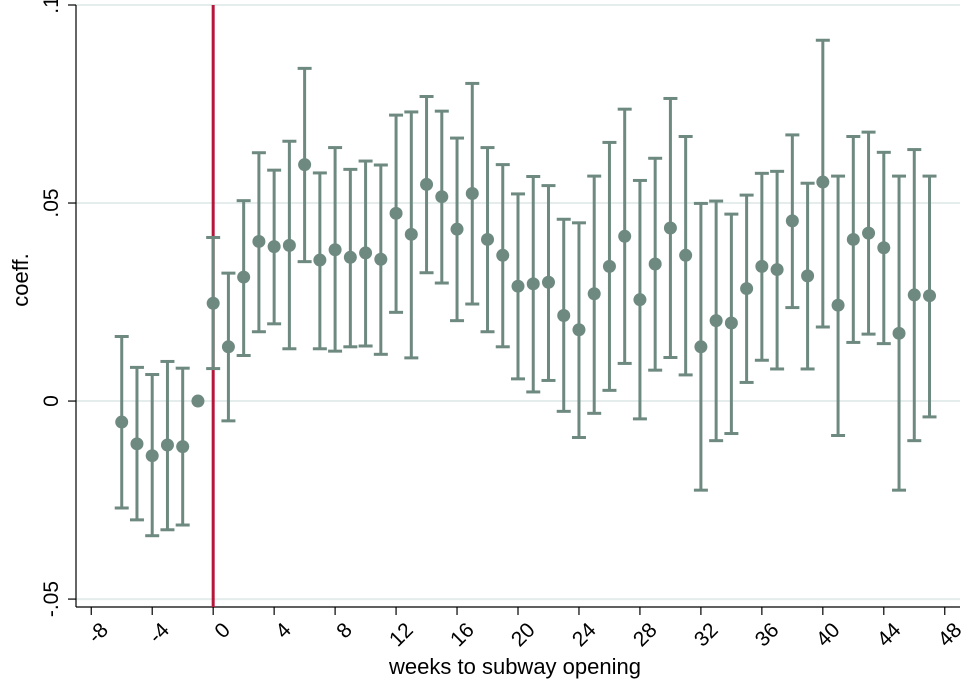 Image resolution: width=972 pixels, height=686 pixels. I want to click on y-tick-label: .05, so click(51, 202).